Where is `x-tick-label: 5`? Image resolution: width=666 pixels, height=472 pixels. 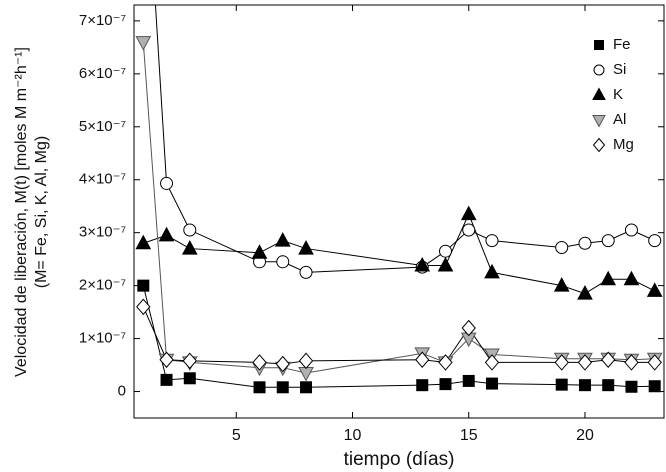
x-tick-label: 5 is located at coordinates (236, 435).